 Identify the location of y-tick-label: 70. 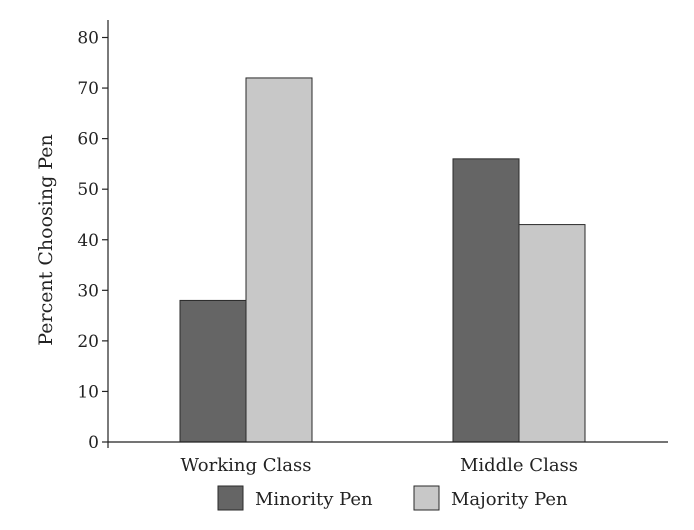
(88, 89).